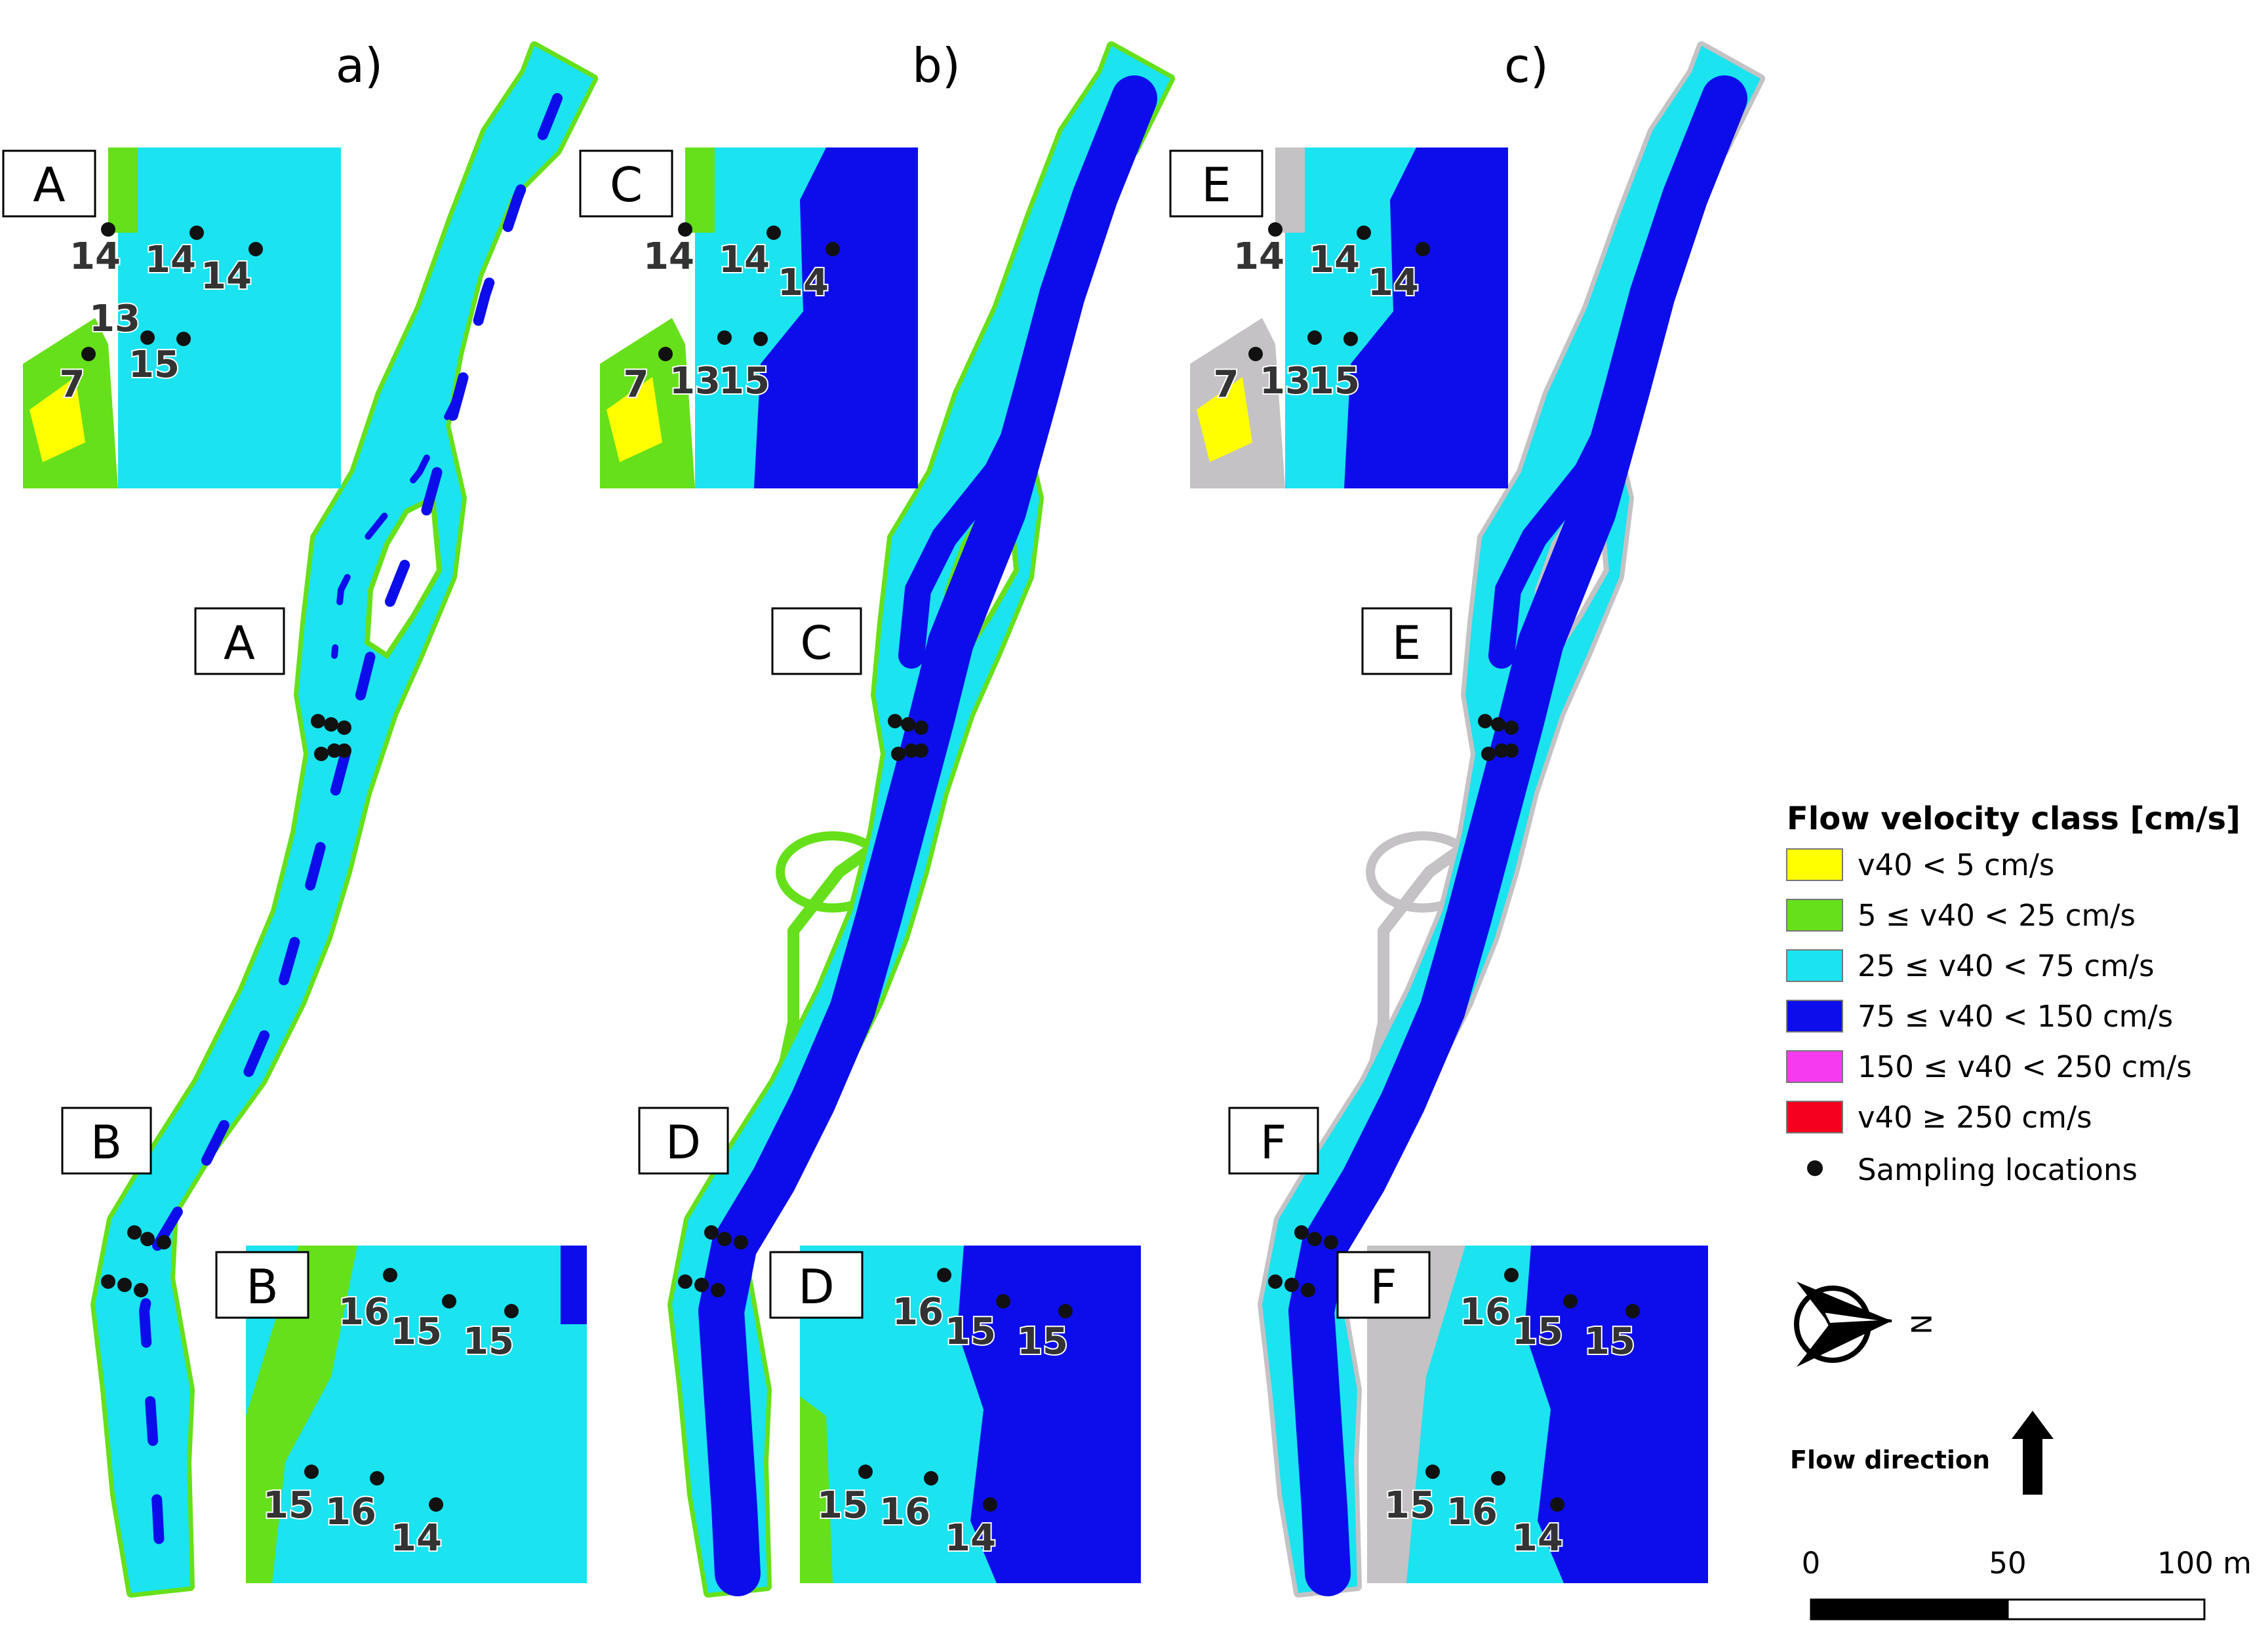 Image resolution: width=2268 pixels, height=1633 pixels. What do you see at coordinates (301, 1414) in the screenshot?
I see `inset-bank-zone` at bounding box center [301, 1414].